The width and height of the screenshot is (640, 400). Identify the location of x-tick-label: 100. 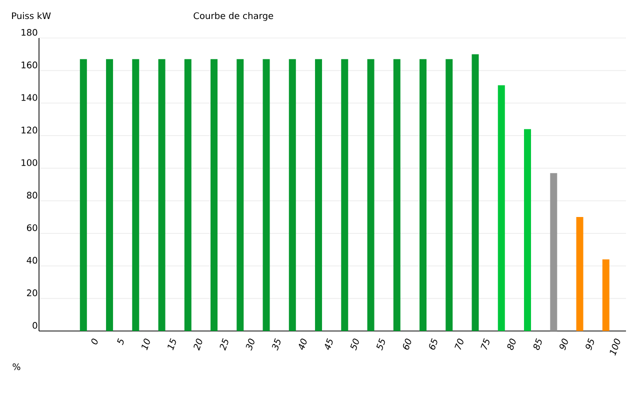
(615, 347).